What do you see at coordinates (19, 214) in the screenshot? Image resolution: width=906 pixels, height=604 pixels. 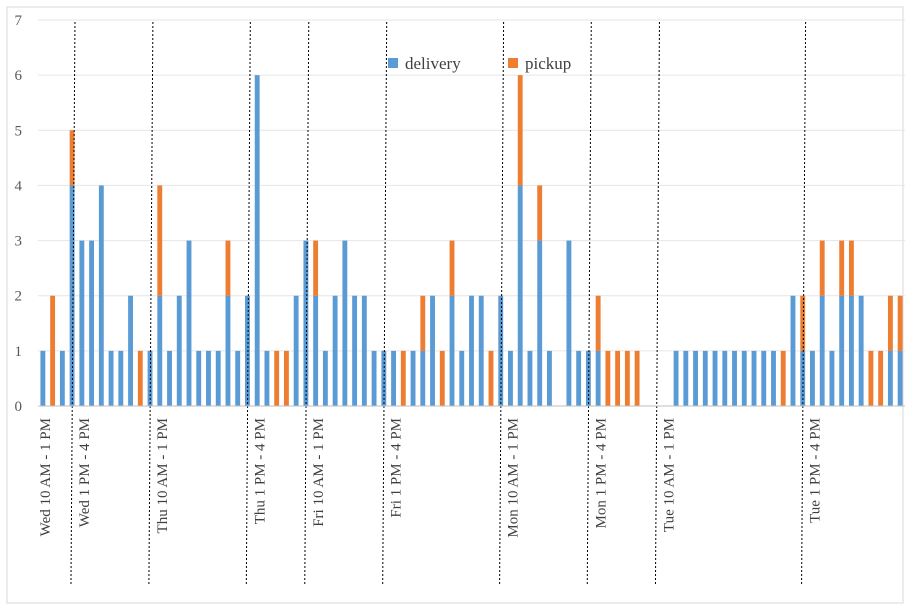 I see `y-axis-ticks: 0 1 2 3 4 5 6 7` at bounding box center [19, 214].